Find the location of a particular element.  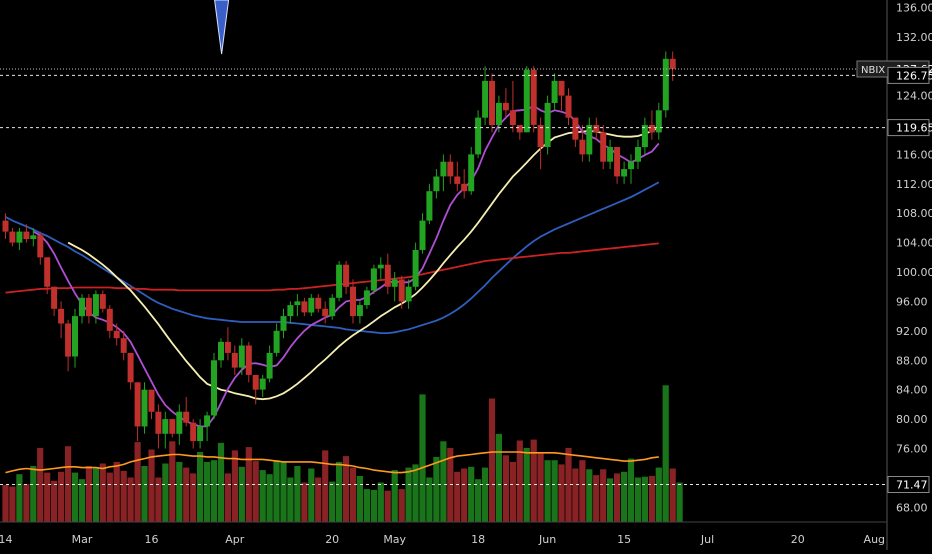

price-tick-label: 104.00 is located at coordinates (914, 243).